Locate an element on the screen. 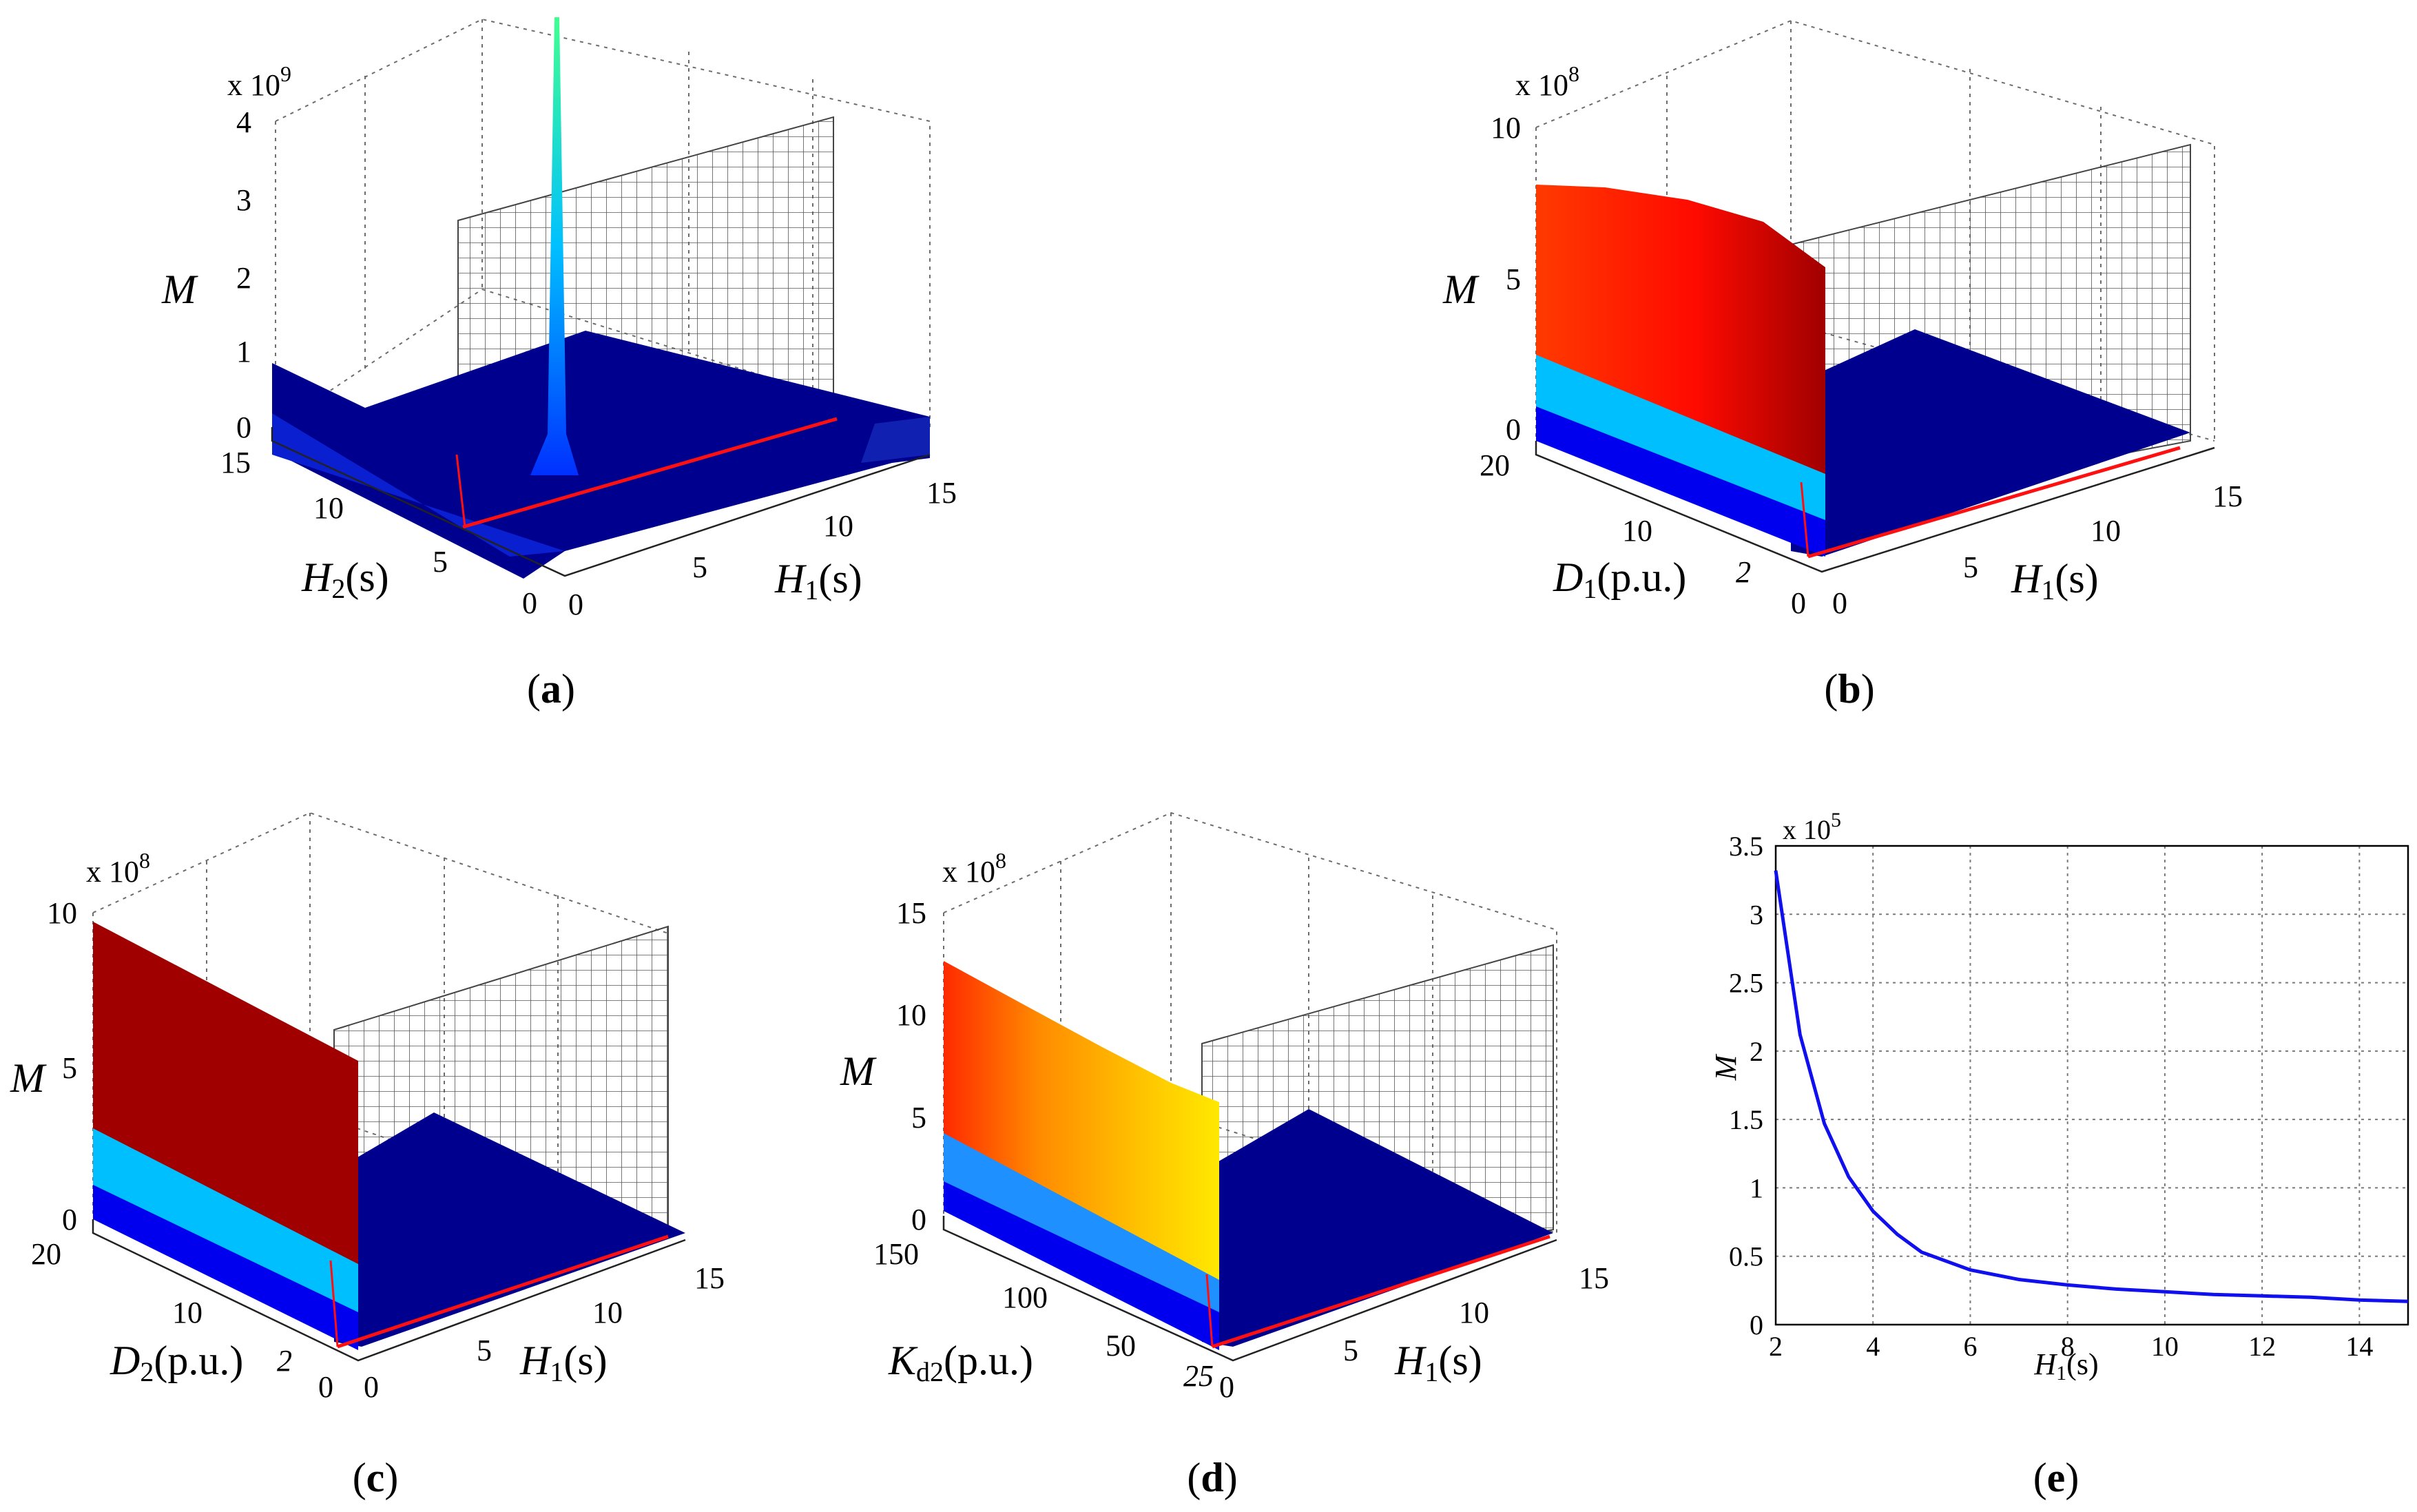 Image resolution: width=2417 pixels, height=1512 pixels. a-y-label: H2(s) is located at coordinates (345, 579).